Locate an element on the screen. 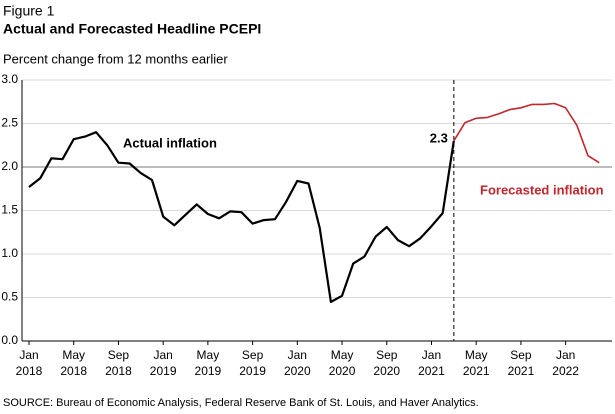  annotation: 2.3 is located at coordinates (439, 137).